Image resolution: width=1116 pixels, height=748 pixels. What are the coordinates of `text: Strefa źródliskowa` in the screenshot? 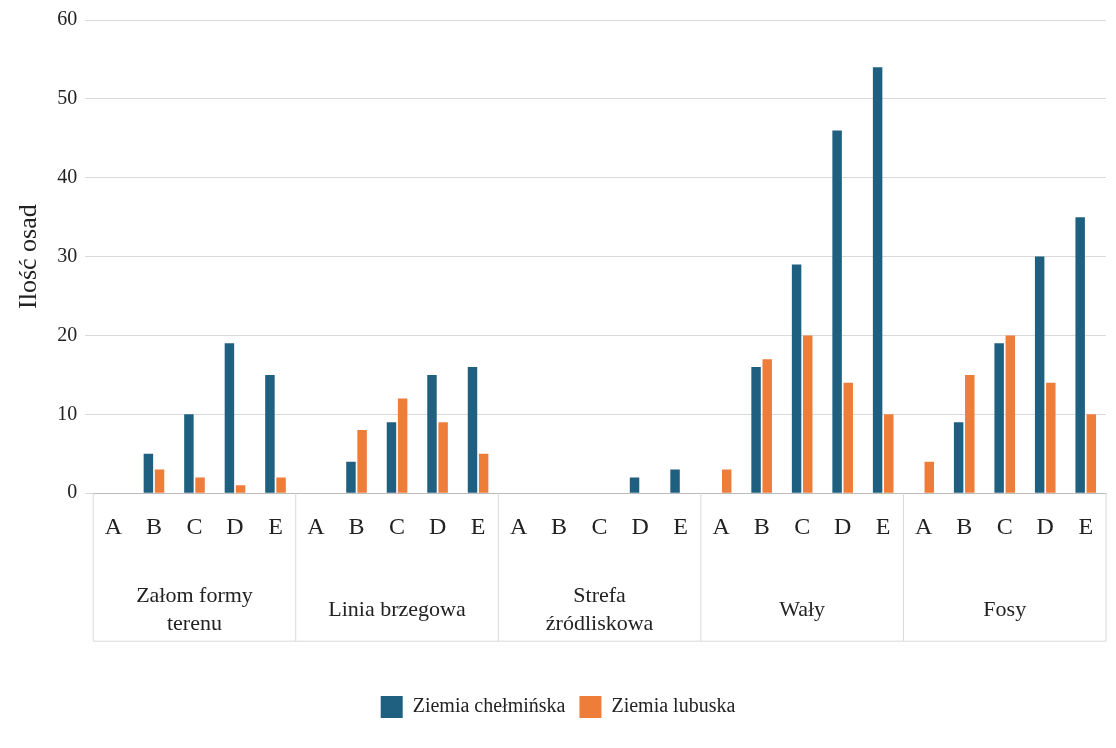 It's located at (599, 608).